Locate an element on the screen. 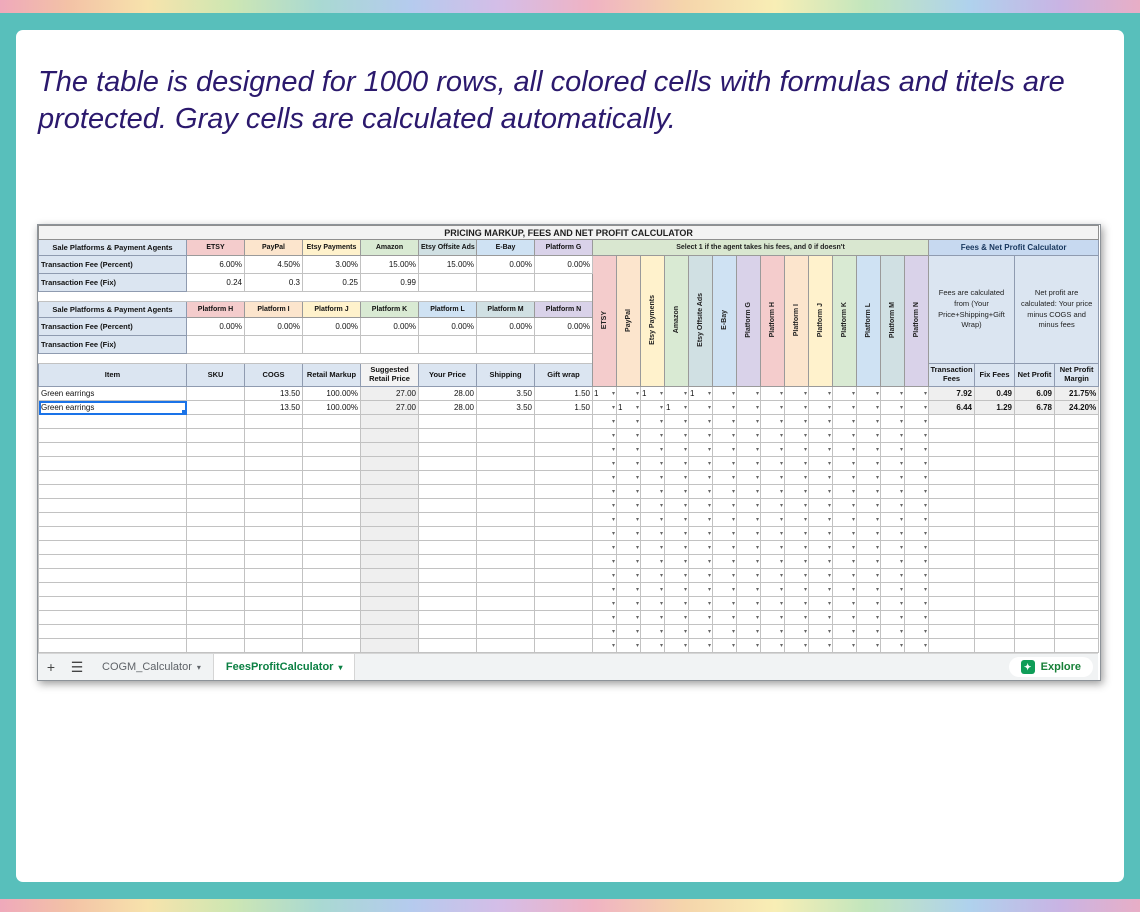 The width and height of the screenshot is (1140, 912). fix-label-cell: Transaction Fee (Fix) is located at coordinates (112, 344).